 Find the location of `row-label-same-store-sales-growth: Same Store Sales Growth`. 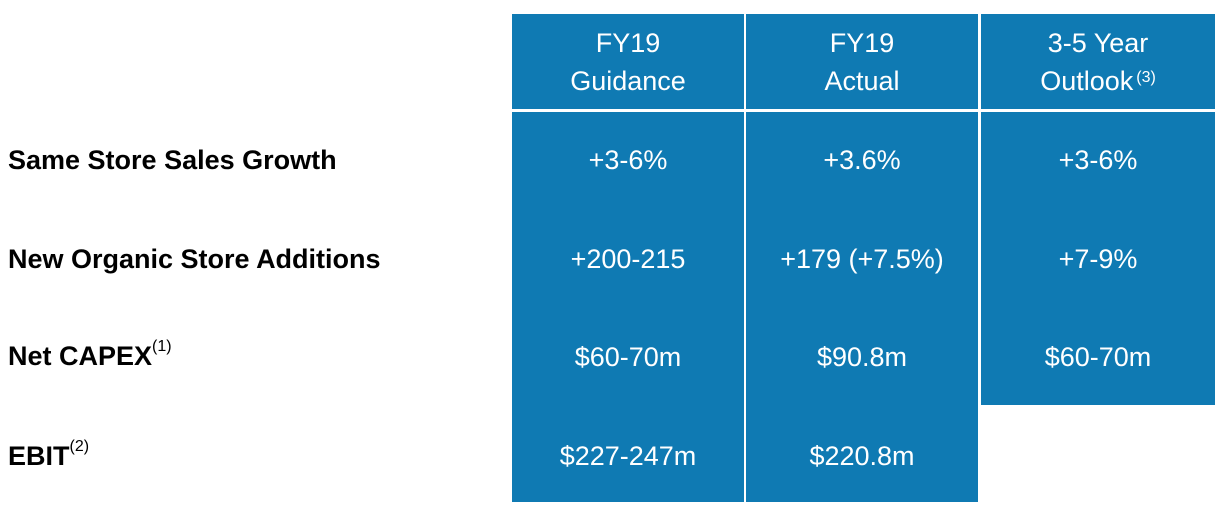

row-label-same-store-sales-growth: Same Store Sales Growth is located at coordinates (172, 160).